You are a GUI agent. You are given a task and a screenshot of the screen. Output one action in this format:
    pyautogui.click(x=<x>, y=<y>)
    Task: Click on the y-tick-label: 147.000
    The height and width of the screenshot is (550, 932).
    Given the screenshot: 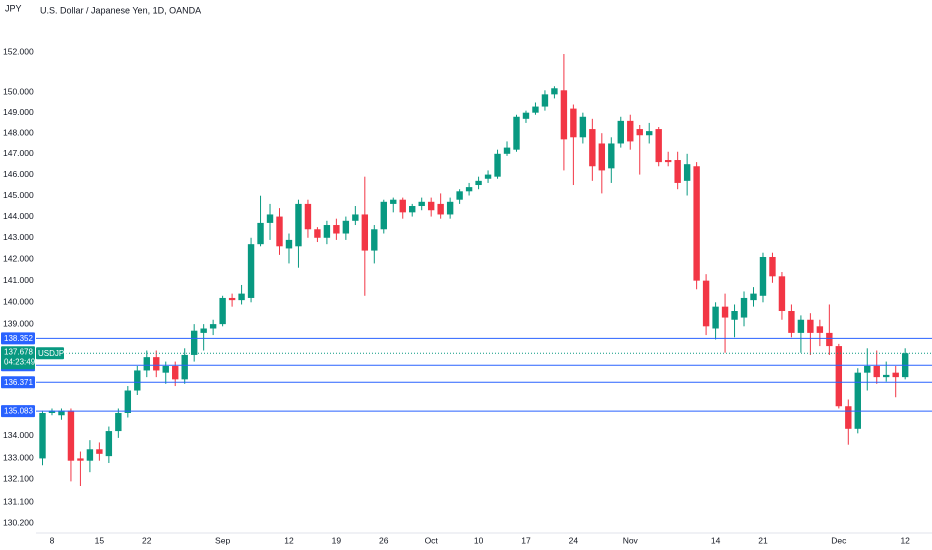 What is the action you would take?
    pyautogui.click(x=18, y=153)
    